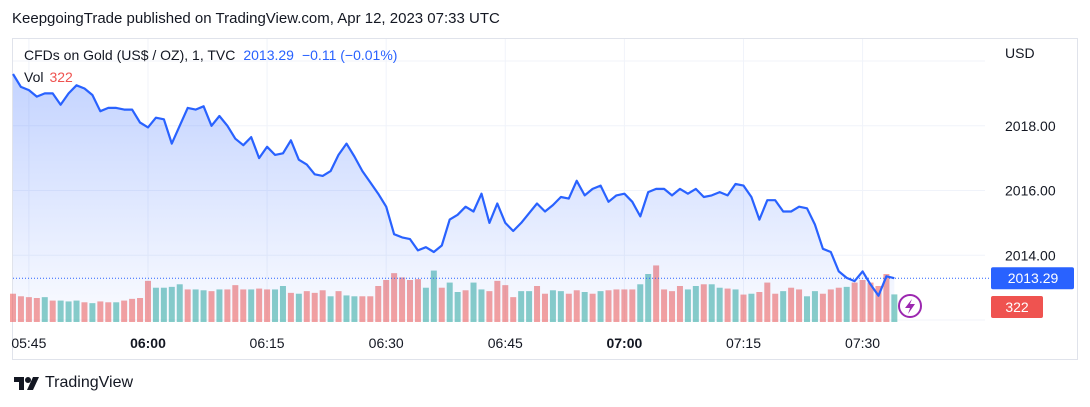 The height and width of the screenshot is (407, 1090). What do you see at coordinates (130, 55) in the screenshot?
I see `symbol-label: CFDs on Gold (US$ / OZ), 1, TVC` at bounding box center [130, 55].